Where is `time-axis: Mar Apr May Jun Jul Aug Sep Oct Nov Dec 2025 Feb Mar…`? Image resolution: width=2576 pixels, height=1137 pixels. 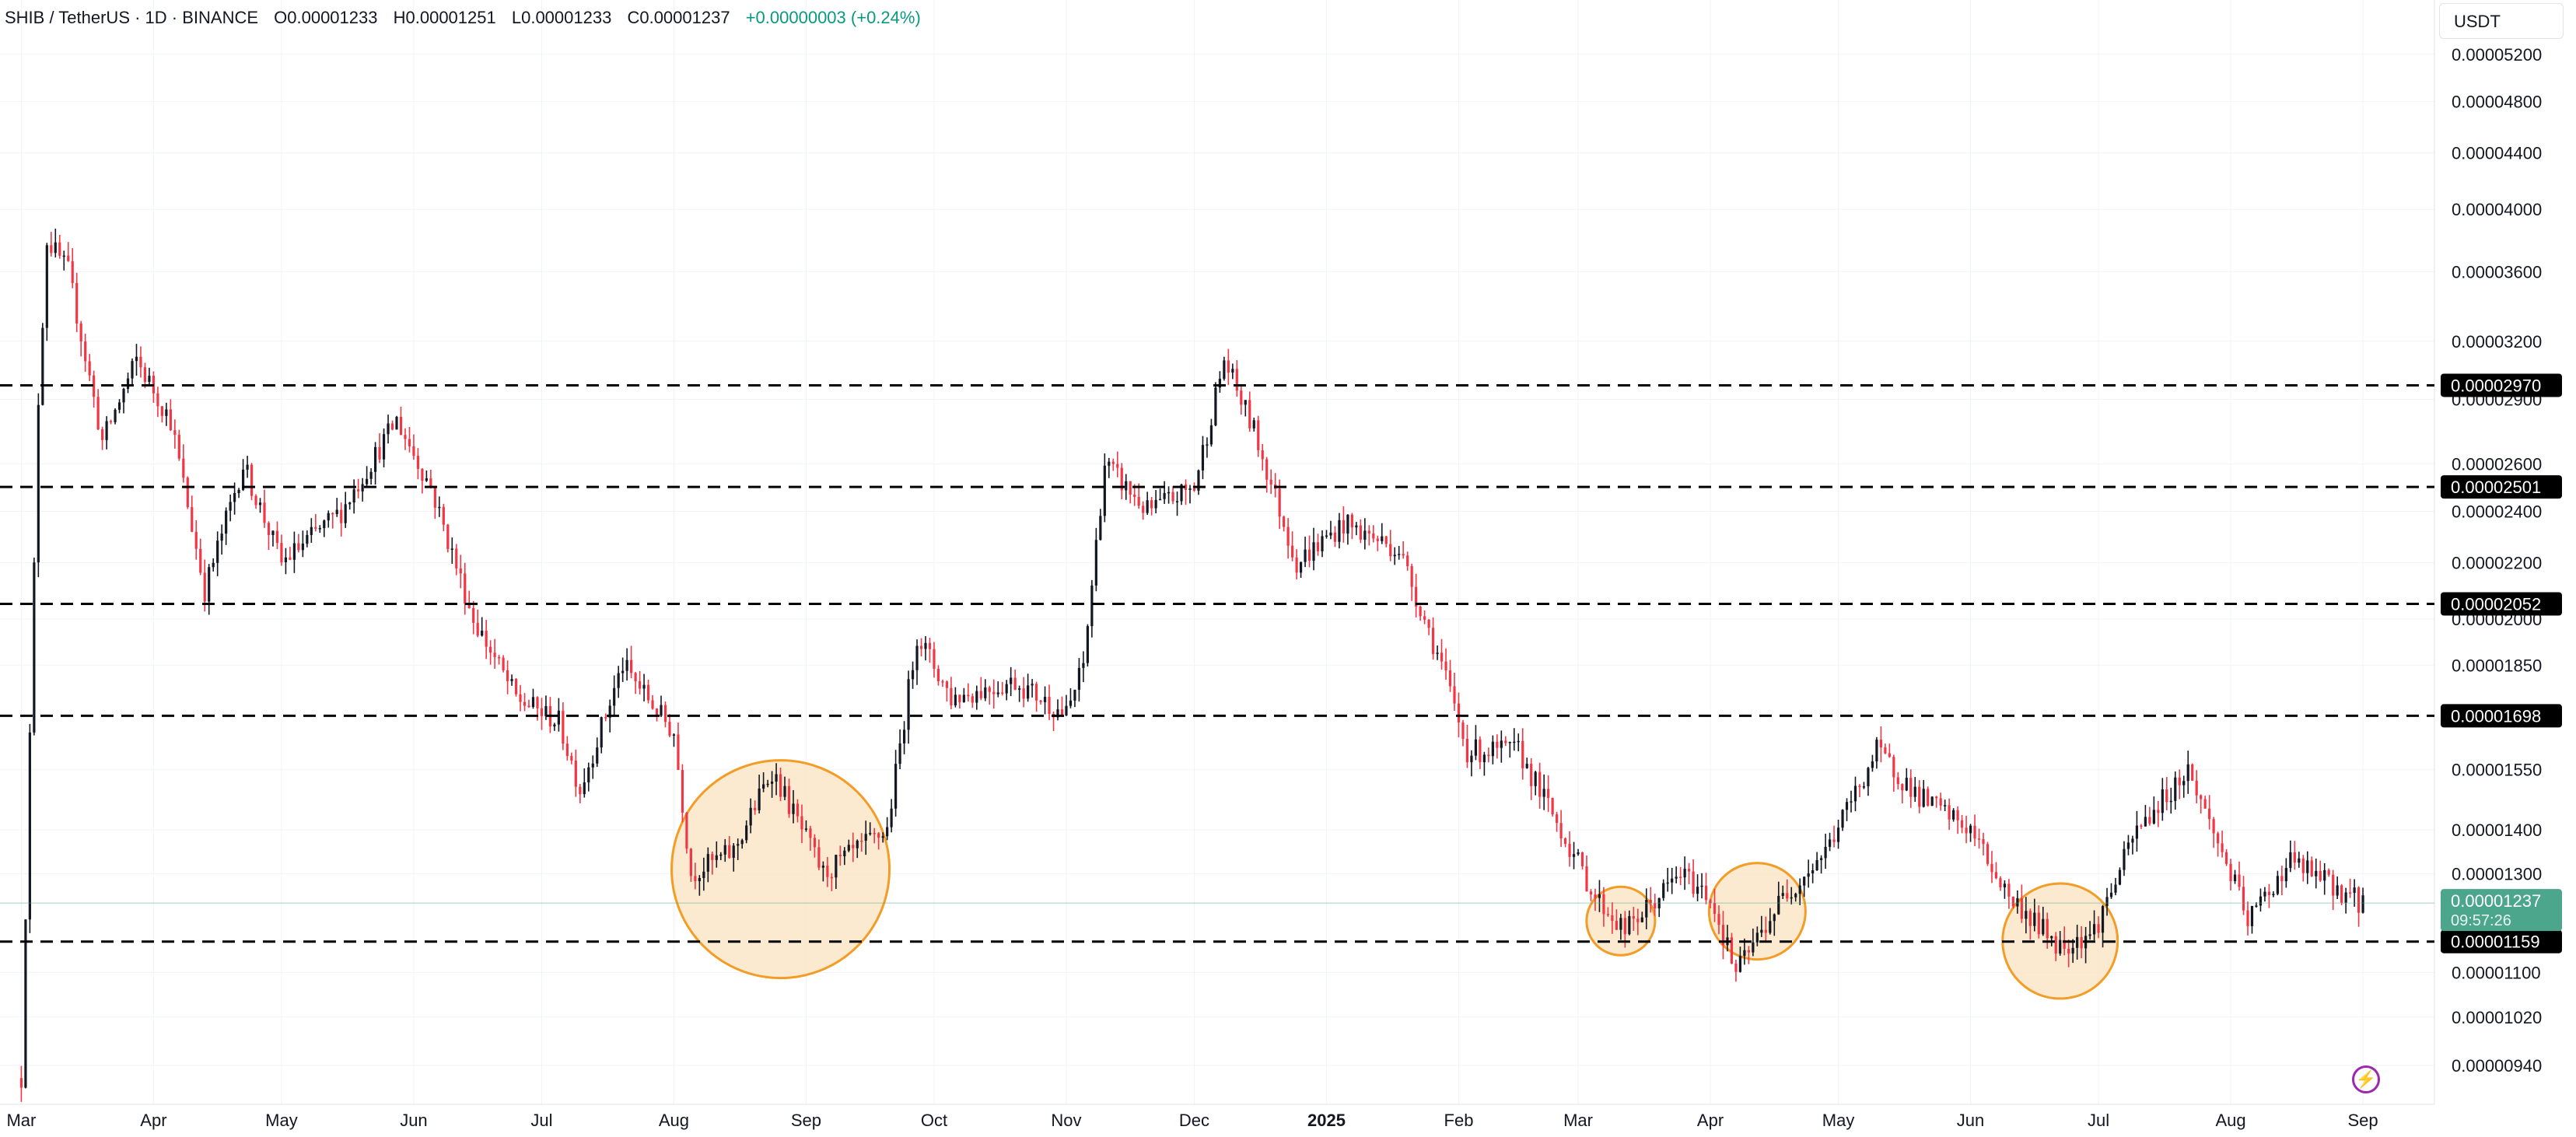
time-axis: Mar Apr May Jun Jul Aug Sep Oct Nov Dec 2025 Feb Mar… is located at coordinates (1192, 1120).